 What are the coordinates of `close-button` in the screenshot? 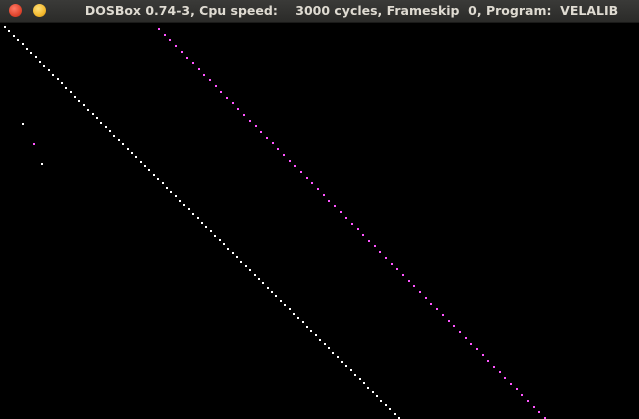 It's located at (15, 10).